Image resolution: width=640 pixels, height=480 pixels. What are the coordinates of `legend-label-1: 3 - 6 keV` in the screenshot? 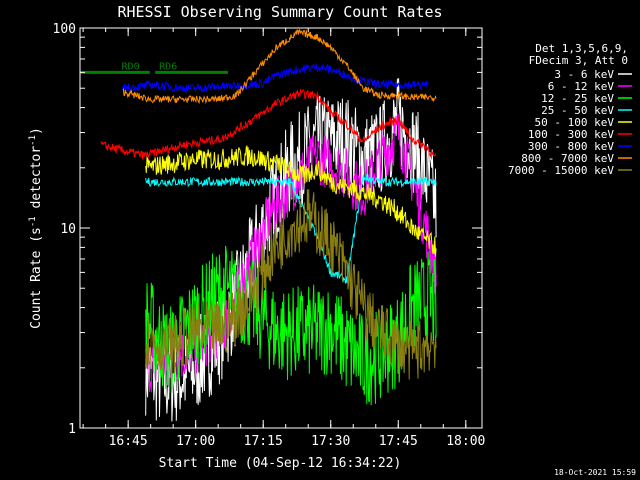 It's located at (584, 74).